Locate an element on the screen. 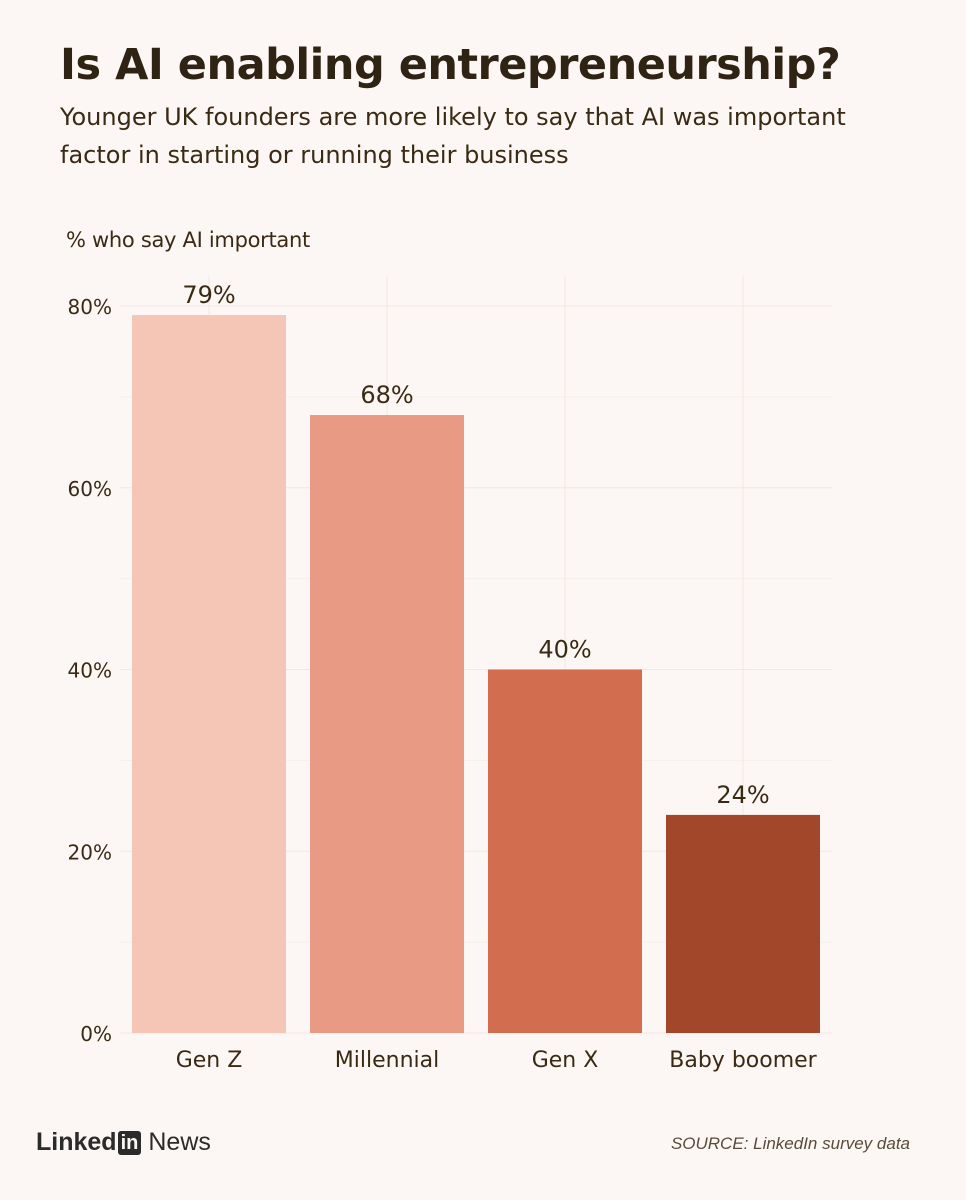 This screenshot has width=966, height=1200. bar-value-label: 79% is located at coordinates (208, 295).